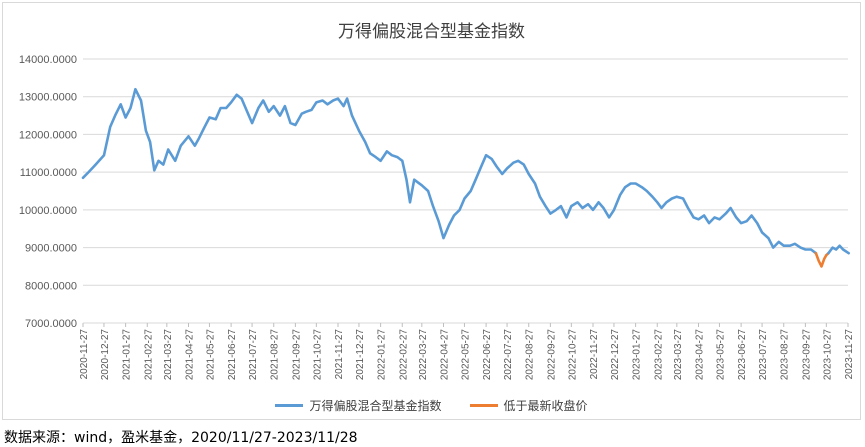 The image size is (865, 447). I want to click on y-tick-label: 13000.0000, so click(48, 98).